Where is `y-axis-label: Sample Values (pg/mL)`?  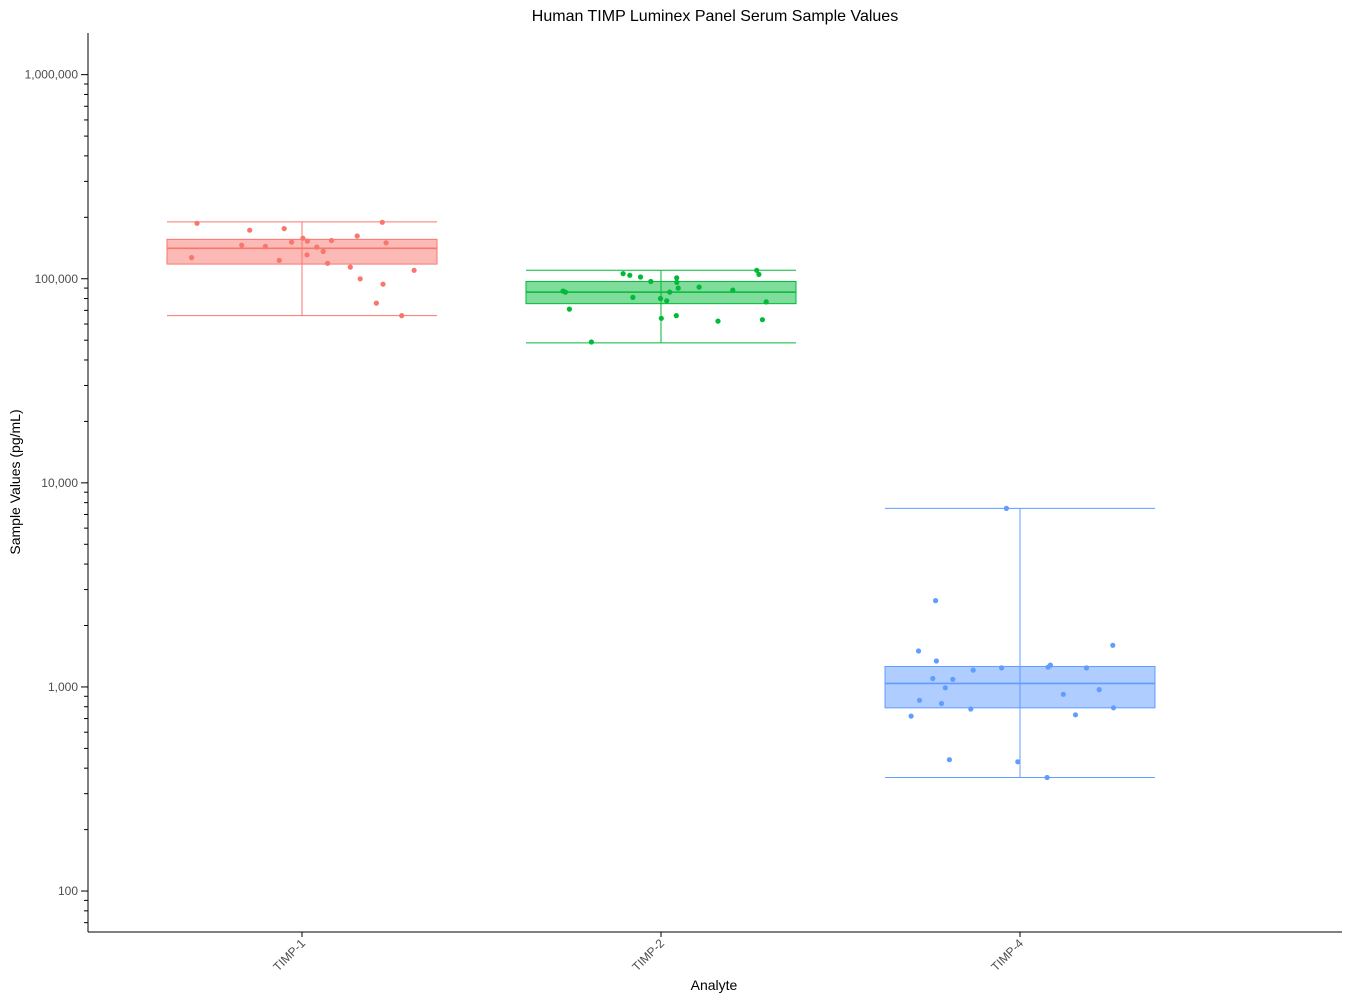
y-axis-label: Sample Values (pg/mL) is located at coordinates (15, 481).